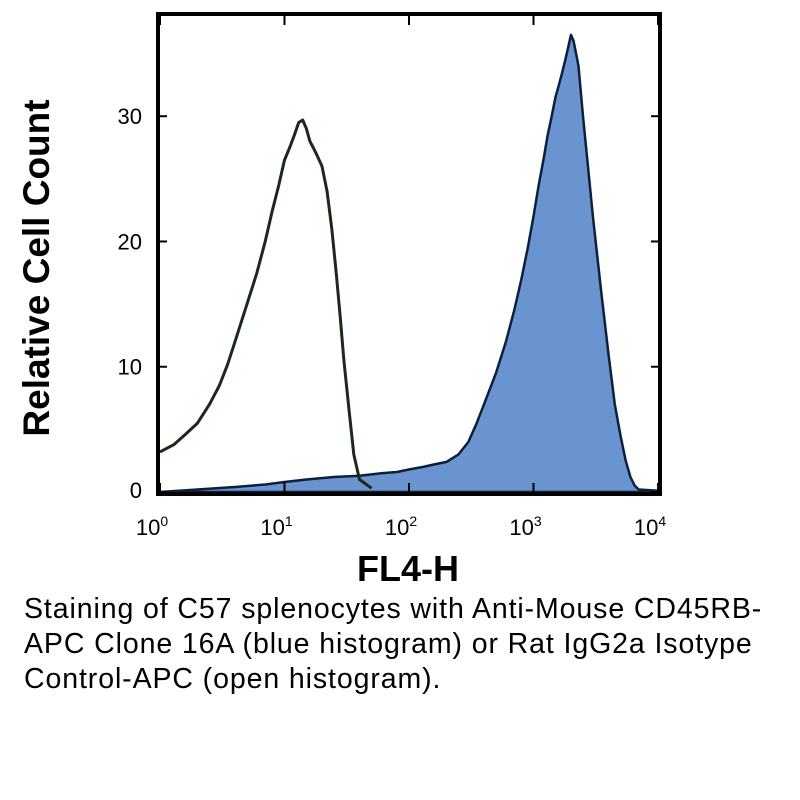 This screenshot has height=800, width=800. What do you see at coordinates (136, 490) in the screenshot?
I see `y-tick-label: 0` at bounding box center [136, 490].